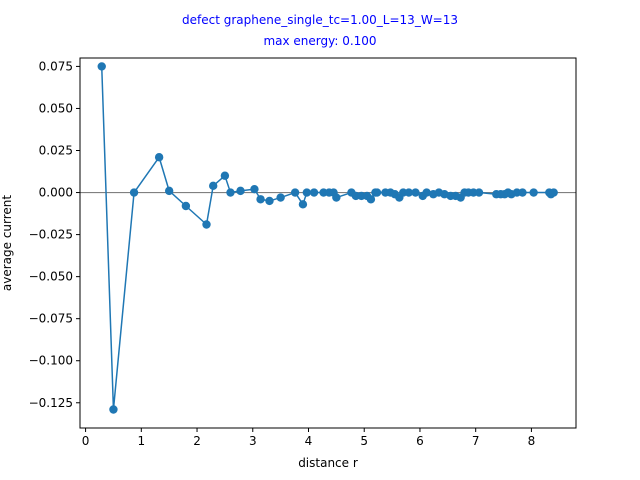 The height and width of the screenshot is (480, 640). Describe the element at coordinates (320, 20) in the screenshot. I see `chart-title: defect graphene_single_tc=1.00_L=13_W=13` at that location.